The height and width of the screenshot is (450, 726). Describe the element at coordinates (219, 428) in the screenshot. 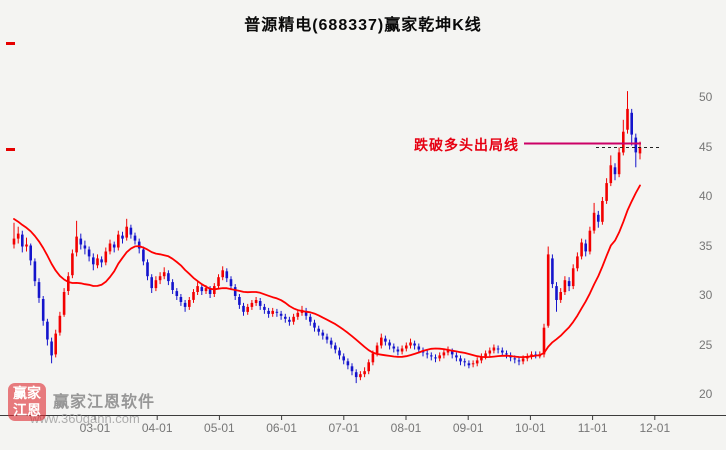

I see `x-axis-label: 05-01` at that location.